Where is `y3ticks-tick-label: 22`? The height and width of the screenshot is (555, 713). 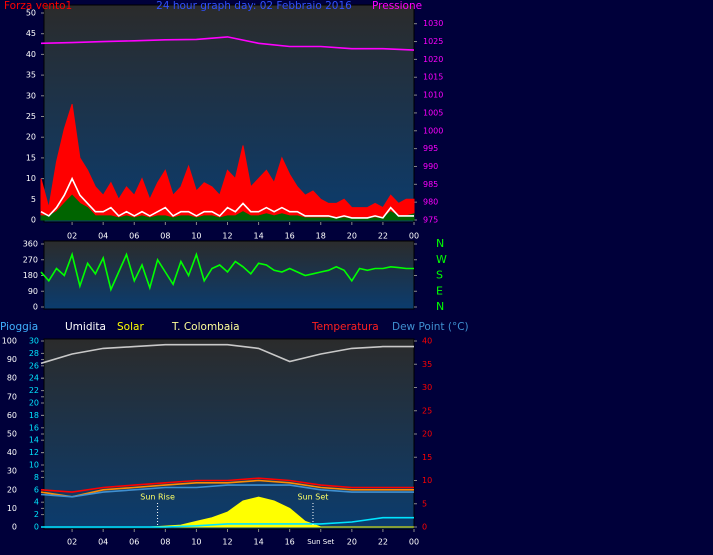 y3ticks-tick-label: 22 is located at coordinates (34, 390).